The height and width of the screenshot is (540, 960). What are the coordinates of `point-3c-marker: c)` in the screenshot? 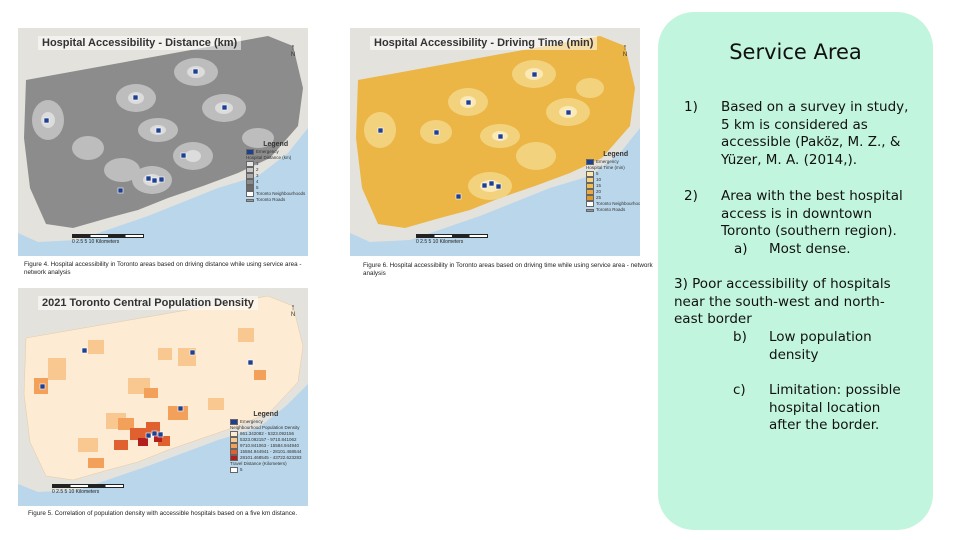 It's located at (739, 390).